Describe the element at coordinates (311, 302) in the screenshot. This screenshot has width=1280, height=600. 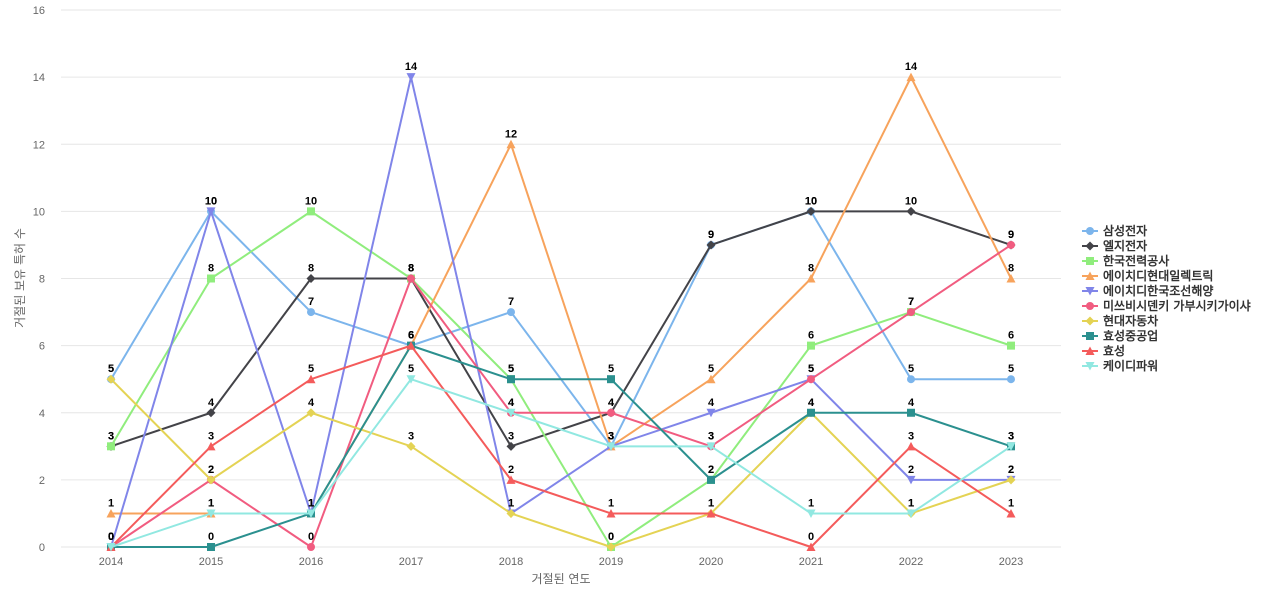
I see `data-label: 7` at that location.